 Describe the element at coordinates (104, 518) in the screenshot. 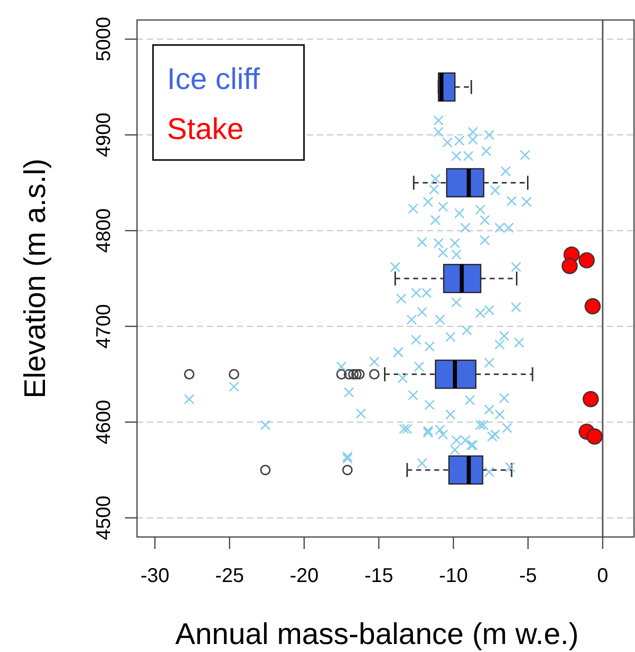

I see `y-tick-label: 4500` at that location.